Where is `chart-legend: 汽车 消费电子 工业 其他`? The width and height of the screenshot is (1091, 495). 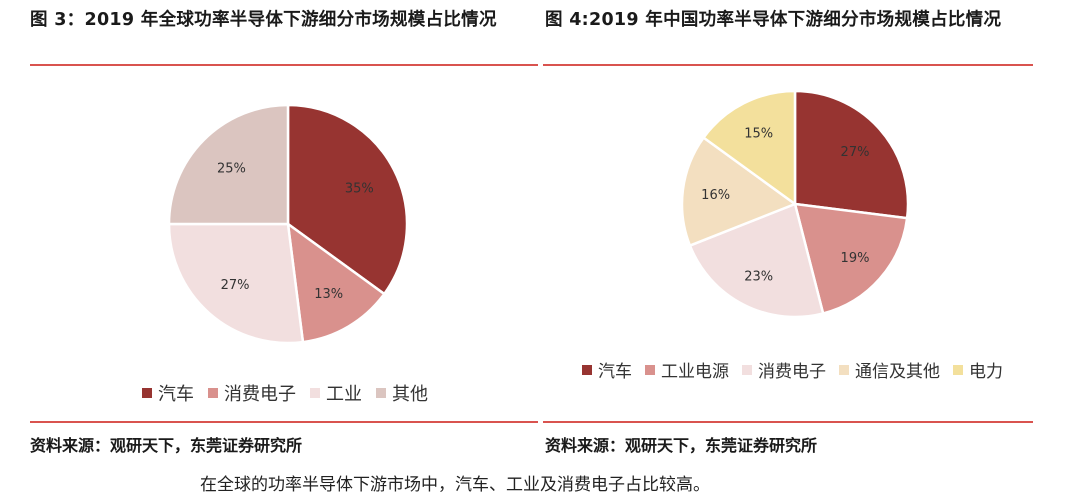
chart-legend: 汽车 消费电子 工业 其他 is located at coordinates (292, 393).